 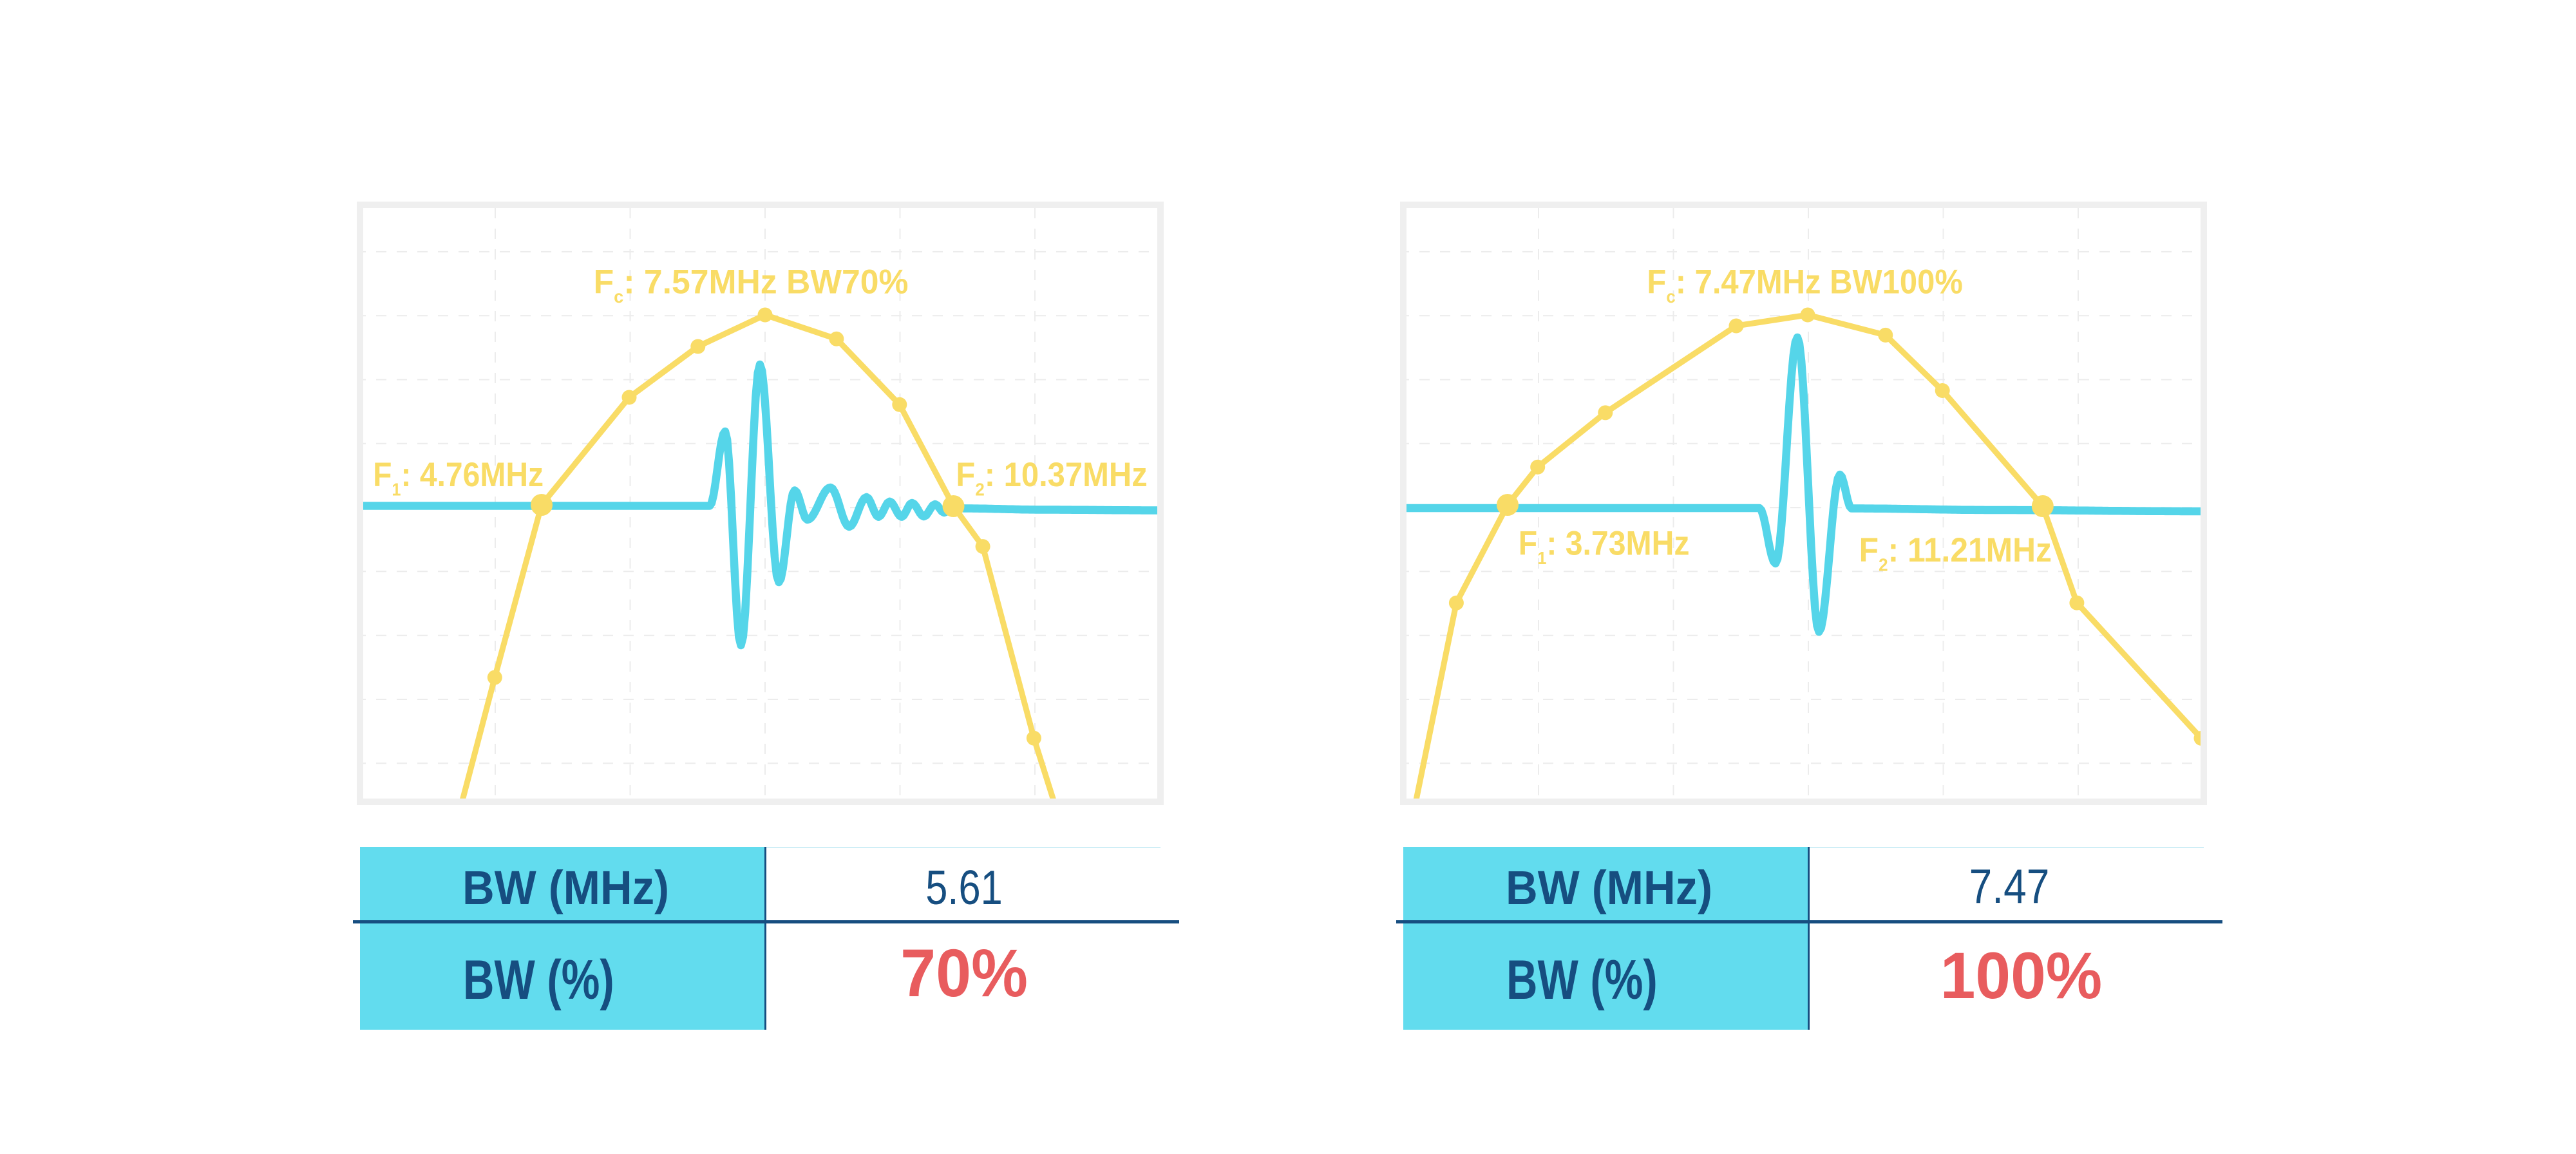 I want to click on svg-text: Fc​: 7.47MHz BW100%, so click(x=1805, y=285).